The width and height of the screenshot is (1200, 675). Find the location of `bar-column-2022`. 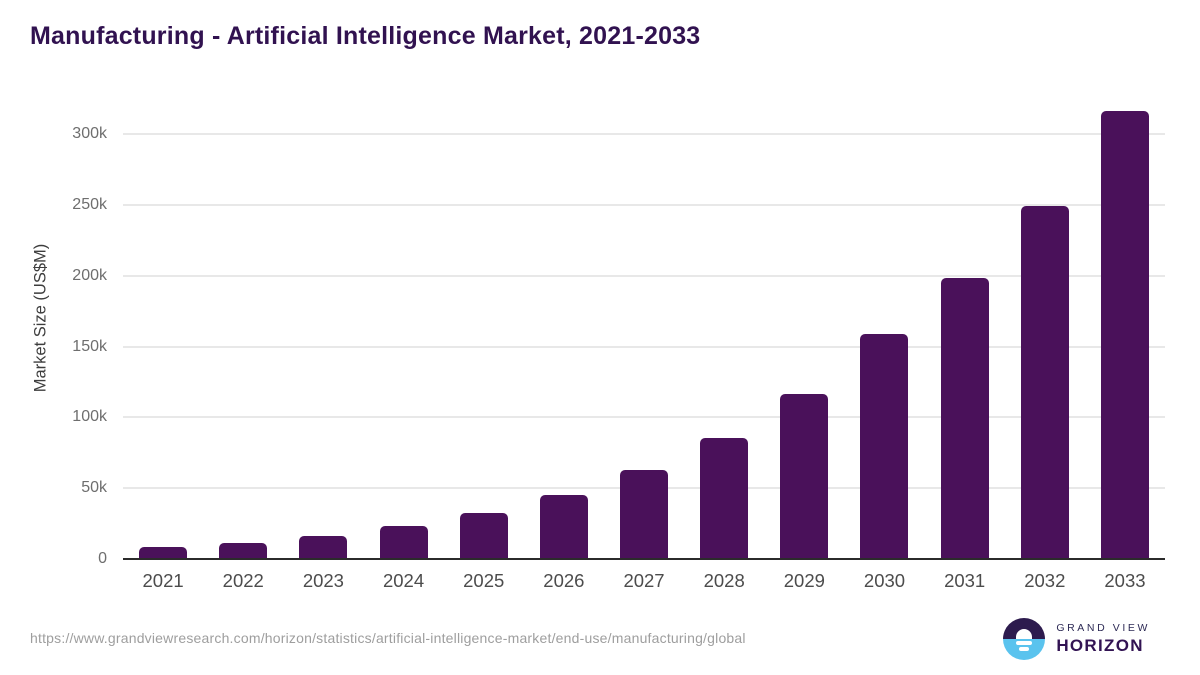

bar-column-2022 is located at coordinates (243, 329).